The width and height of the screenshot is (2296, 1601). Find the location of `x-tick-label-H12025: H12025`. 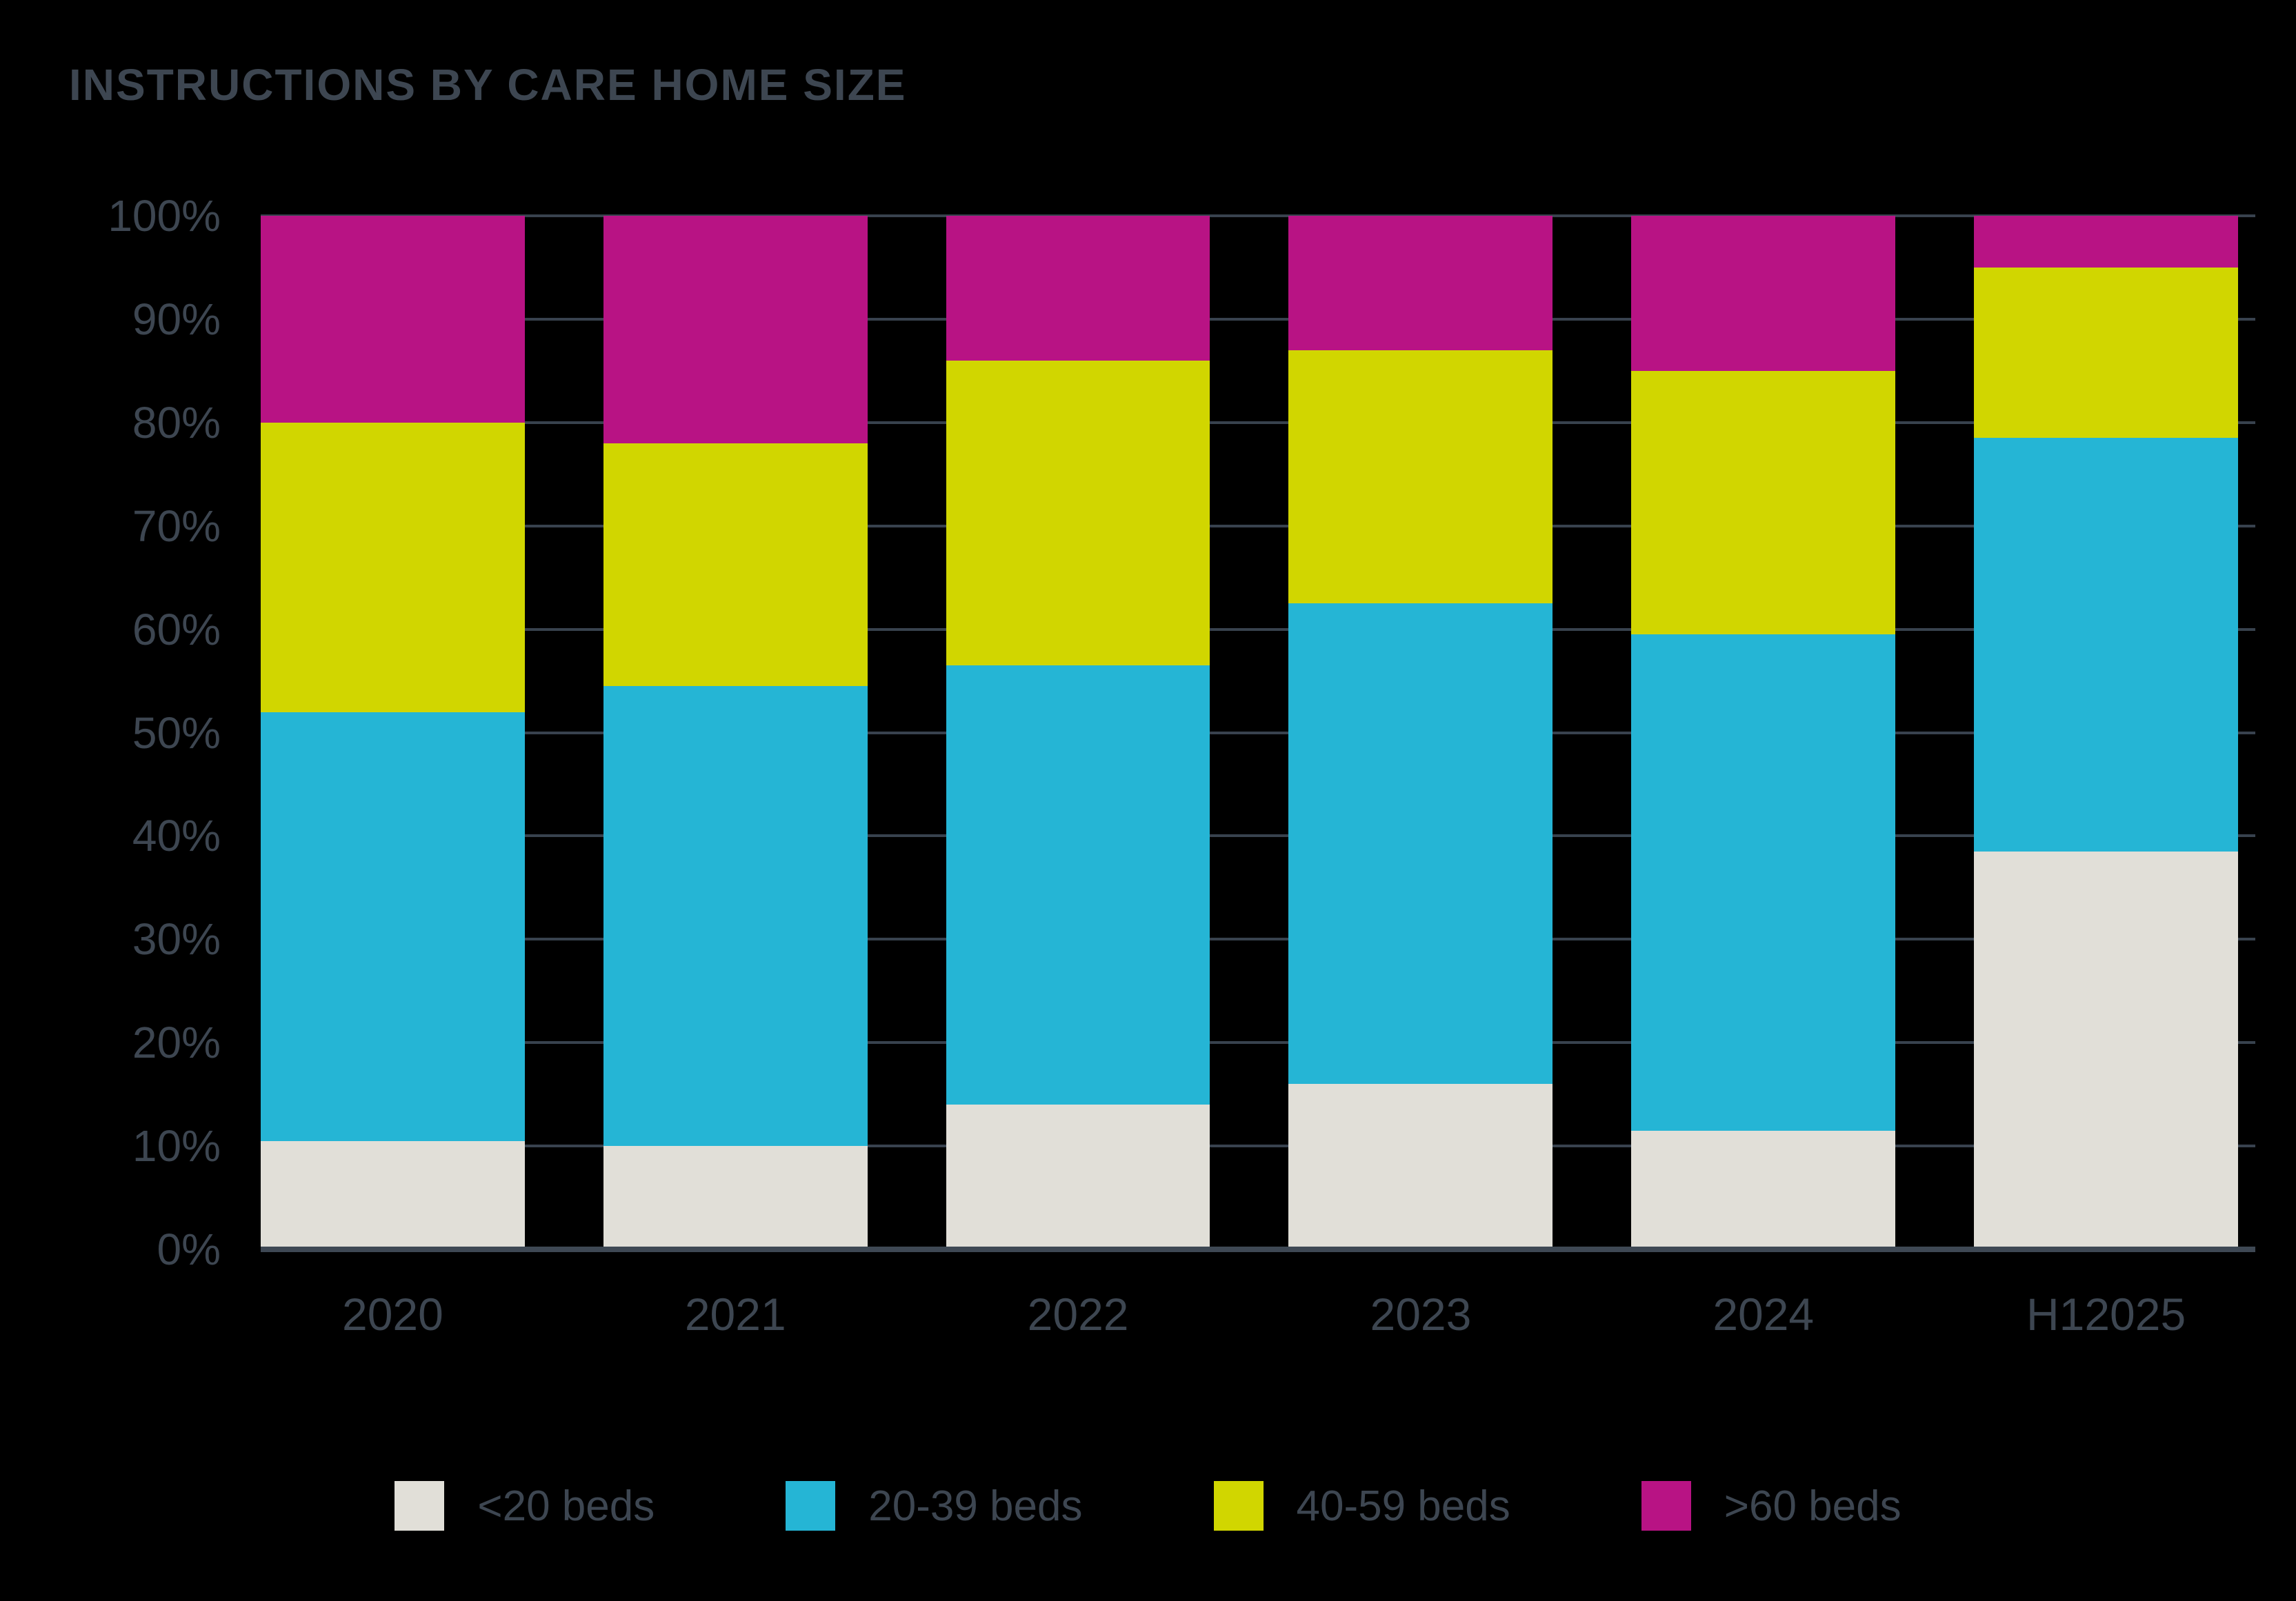

x-tick-label-H12025: H12025 is located at coordinates (2106, 1314).